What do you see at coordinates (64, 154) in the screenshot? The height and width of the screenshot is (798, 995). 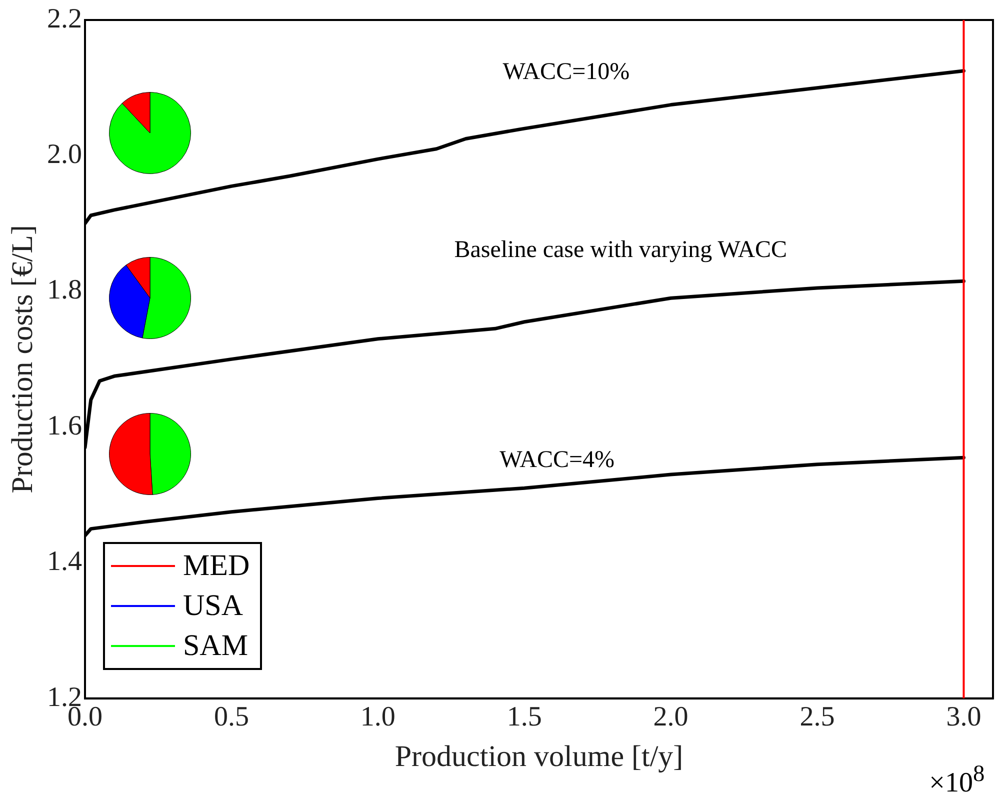 I see `y-tick-label: 2.0` at bounding box center [64, 154].